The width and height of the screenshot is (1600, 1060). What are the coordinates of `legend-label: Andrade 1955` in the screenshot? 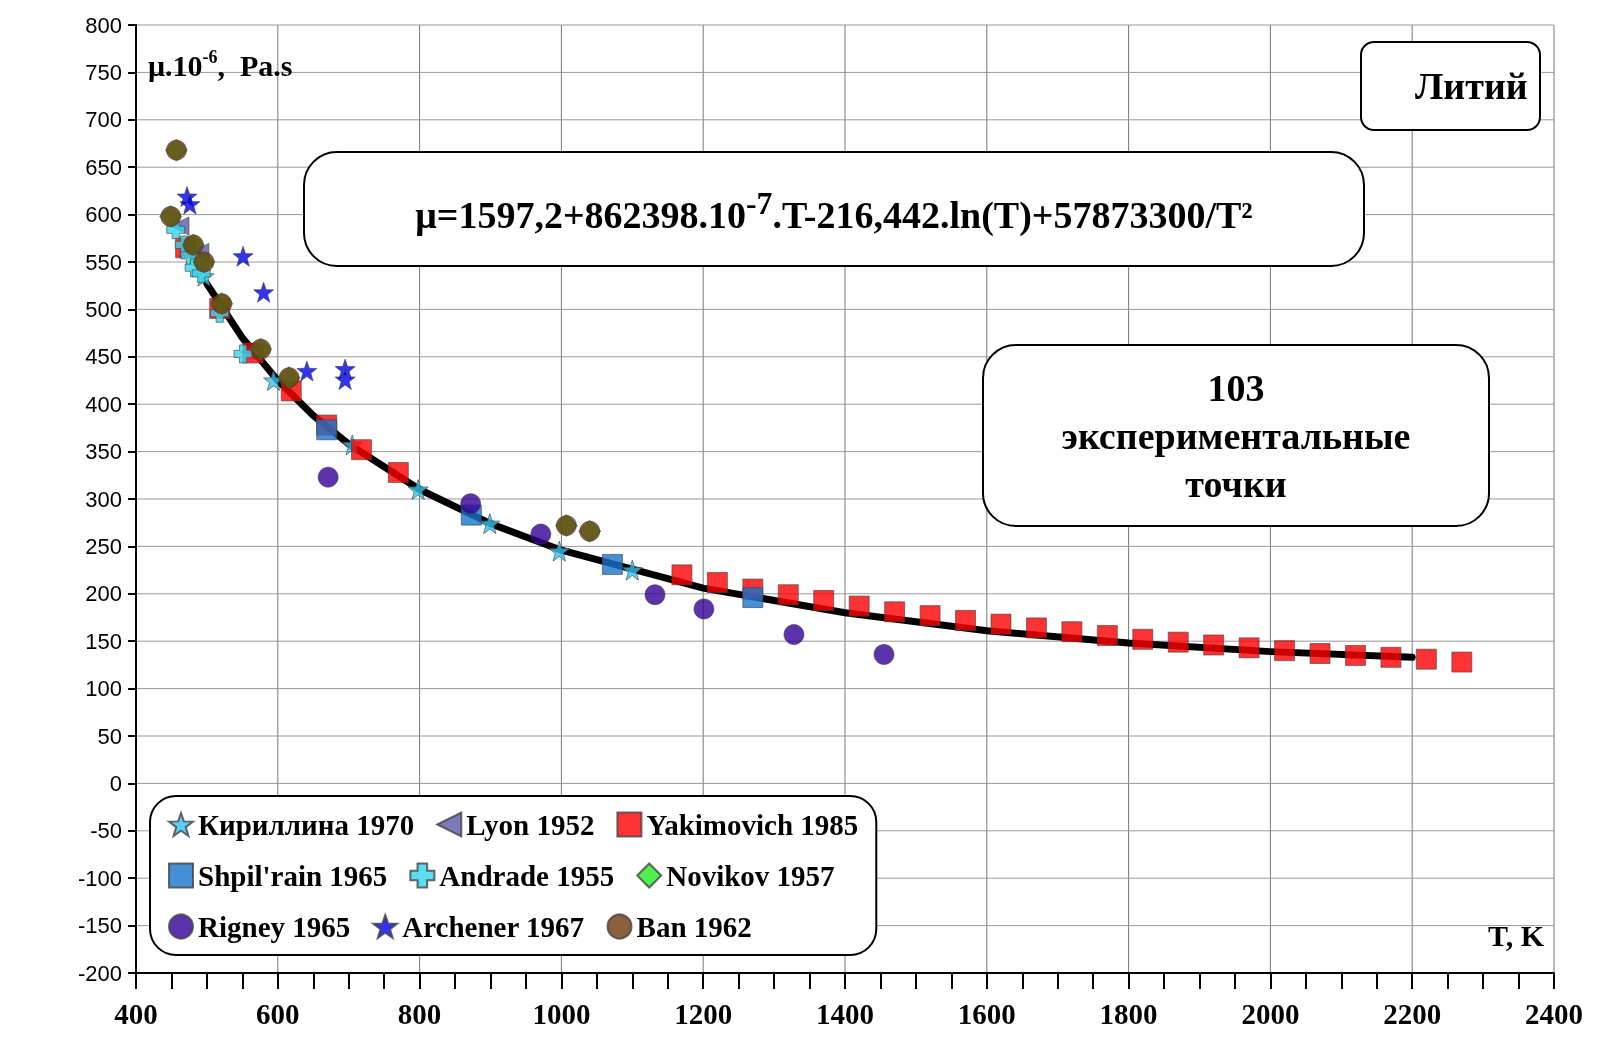 It's located at (527, 875).